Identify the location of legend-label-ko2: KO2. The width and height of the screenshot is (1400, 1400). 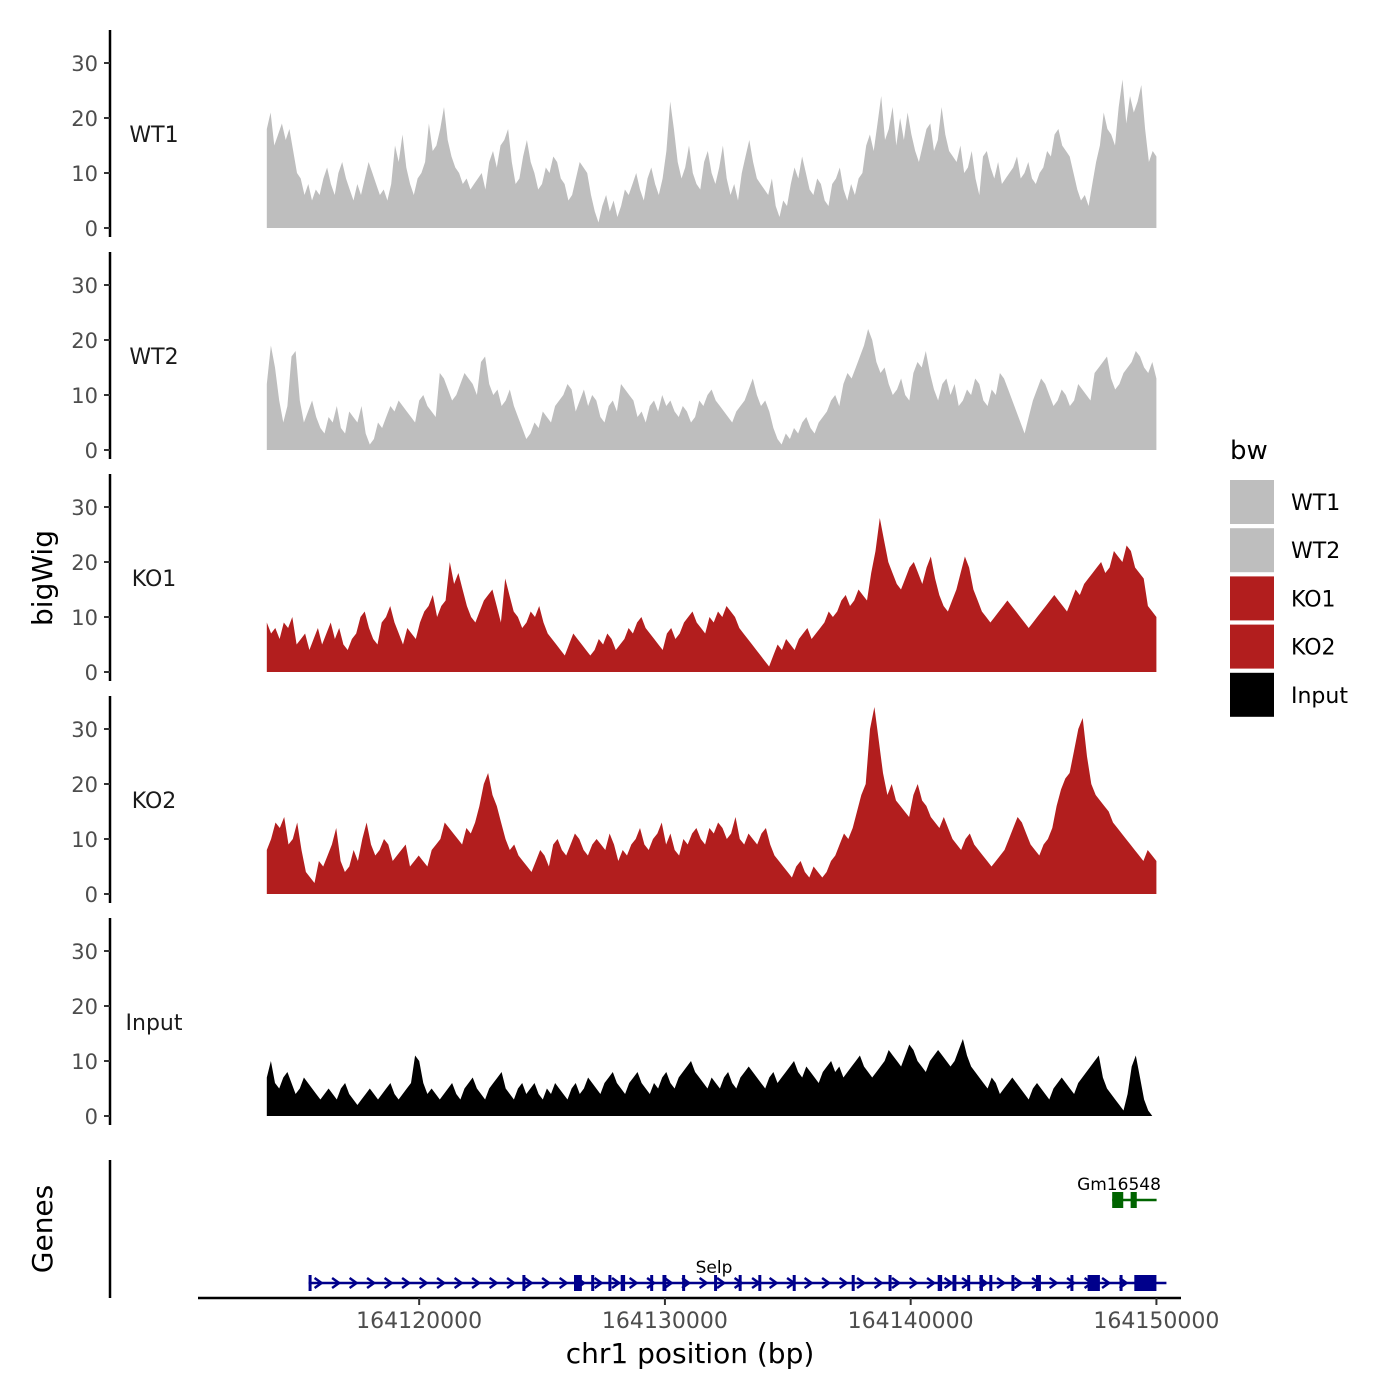
(1313, 648).